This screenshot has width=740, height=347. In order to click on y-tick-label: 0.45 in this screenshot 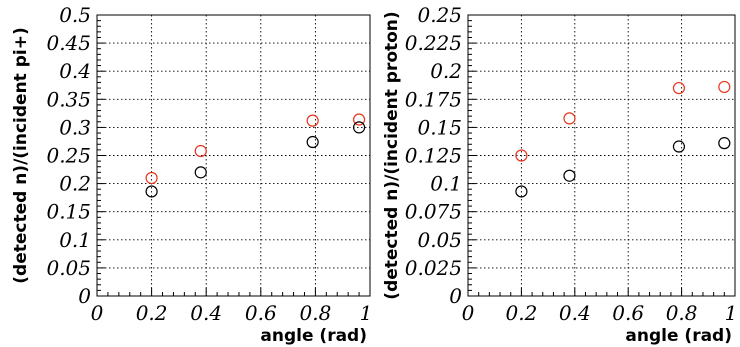, I will do `click(68, 43)`.